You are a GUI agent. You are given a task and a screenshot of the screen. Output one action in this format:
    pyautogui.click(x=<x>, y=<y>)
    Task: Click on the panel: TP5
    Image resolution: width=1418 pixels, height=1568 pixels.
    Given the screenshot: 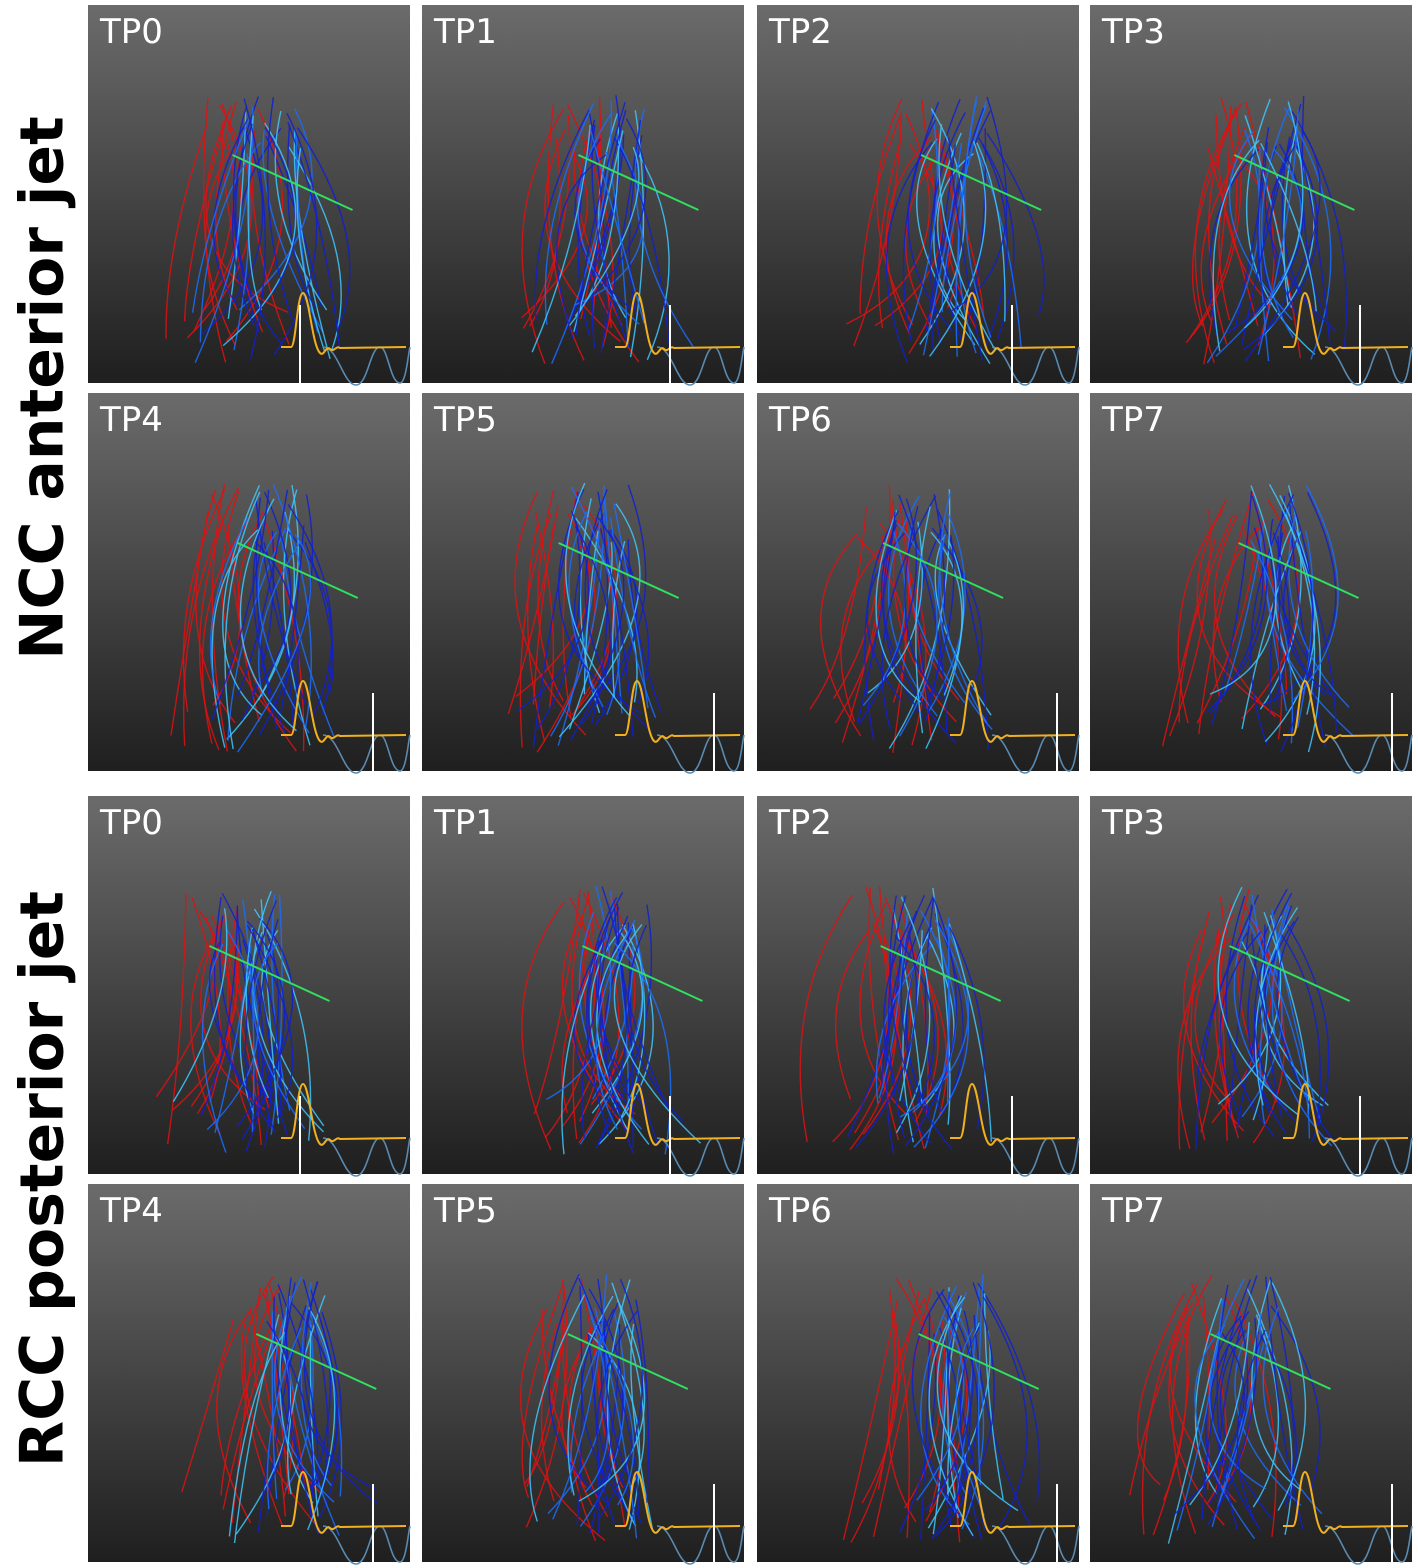 What is the action you would take?
    pyautogui.click(x=583, y=1374)
    